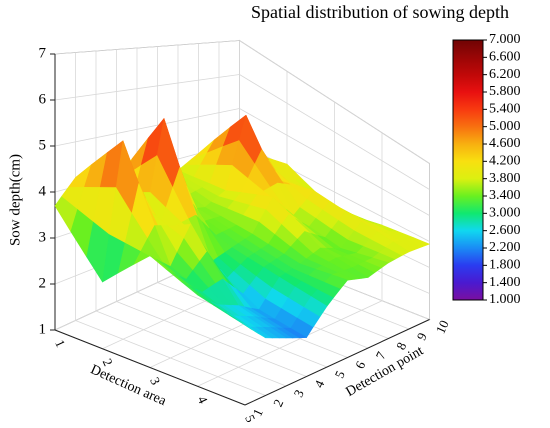  Describe the element at coordinates (505, 39) in the screenshot. I see `colorbar-tick-label: 7.000` at that location.